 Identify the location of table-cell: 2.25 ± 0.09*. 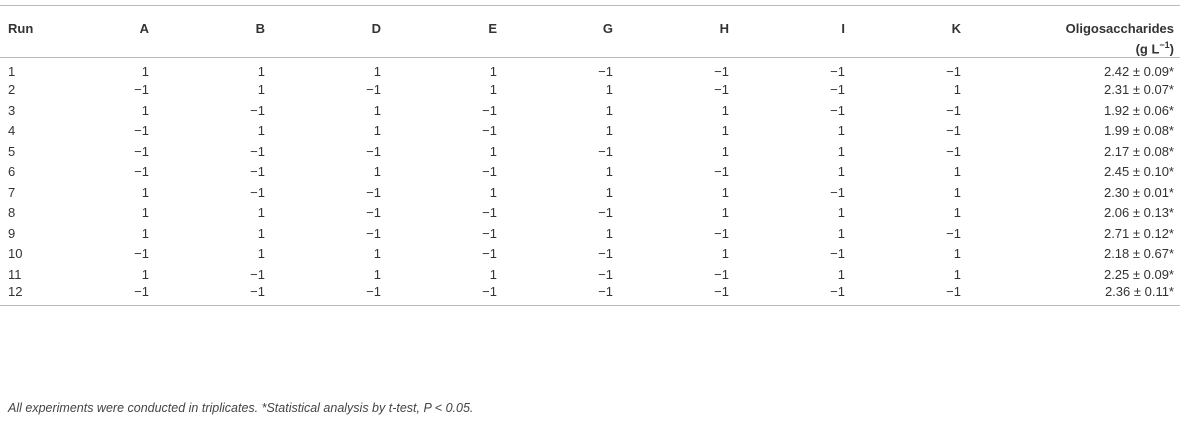
(1138, 274).